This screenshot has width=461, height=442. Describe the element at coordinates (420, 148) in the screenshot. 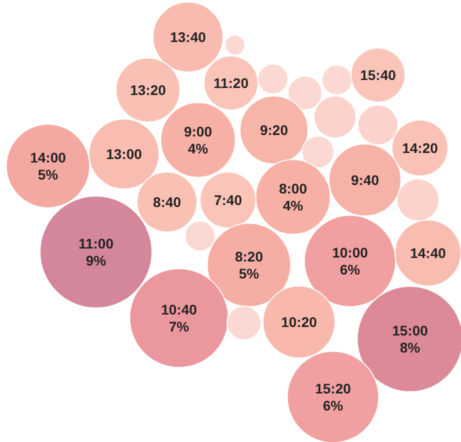

I see `category-label: 14:20` at that location.